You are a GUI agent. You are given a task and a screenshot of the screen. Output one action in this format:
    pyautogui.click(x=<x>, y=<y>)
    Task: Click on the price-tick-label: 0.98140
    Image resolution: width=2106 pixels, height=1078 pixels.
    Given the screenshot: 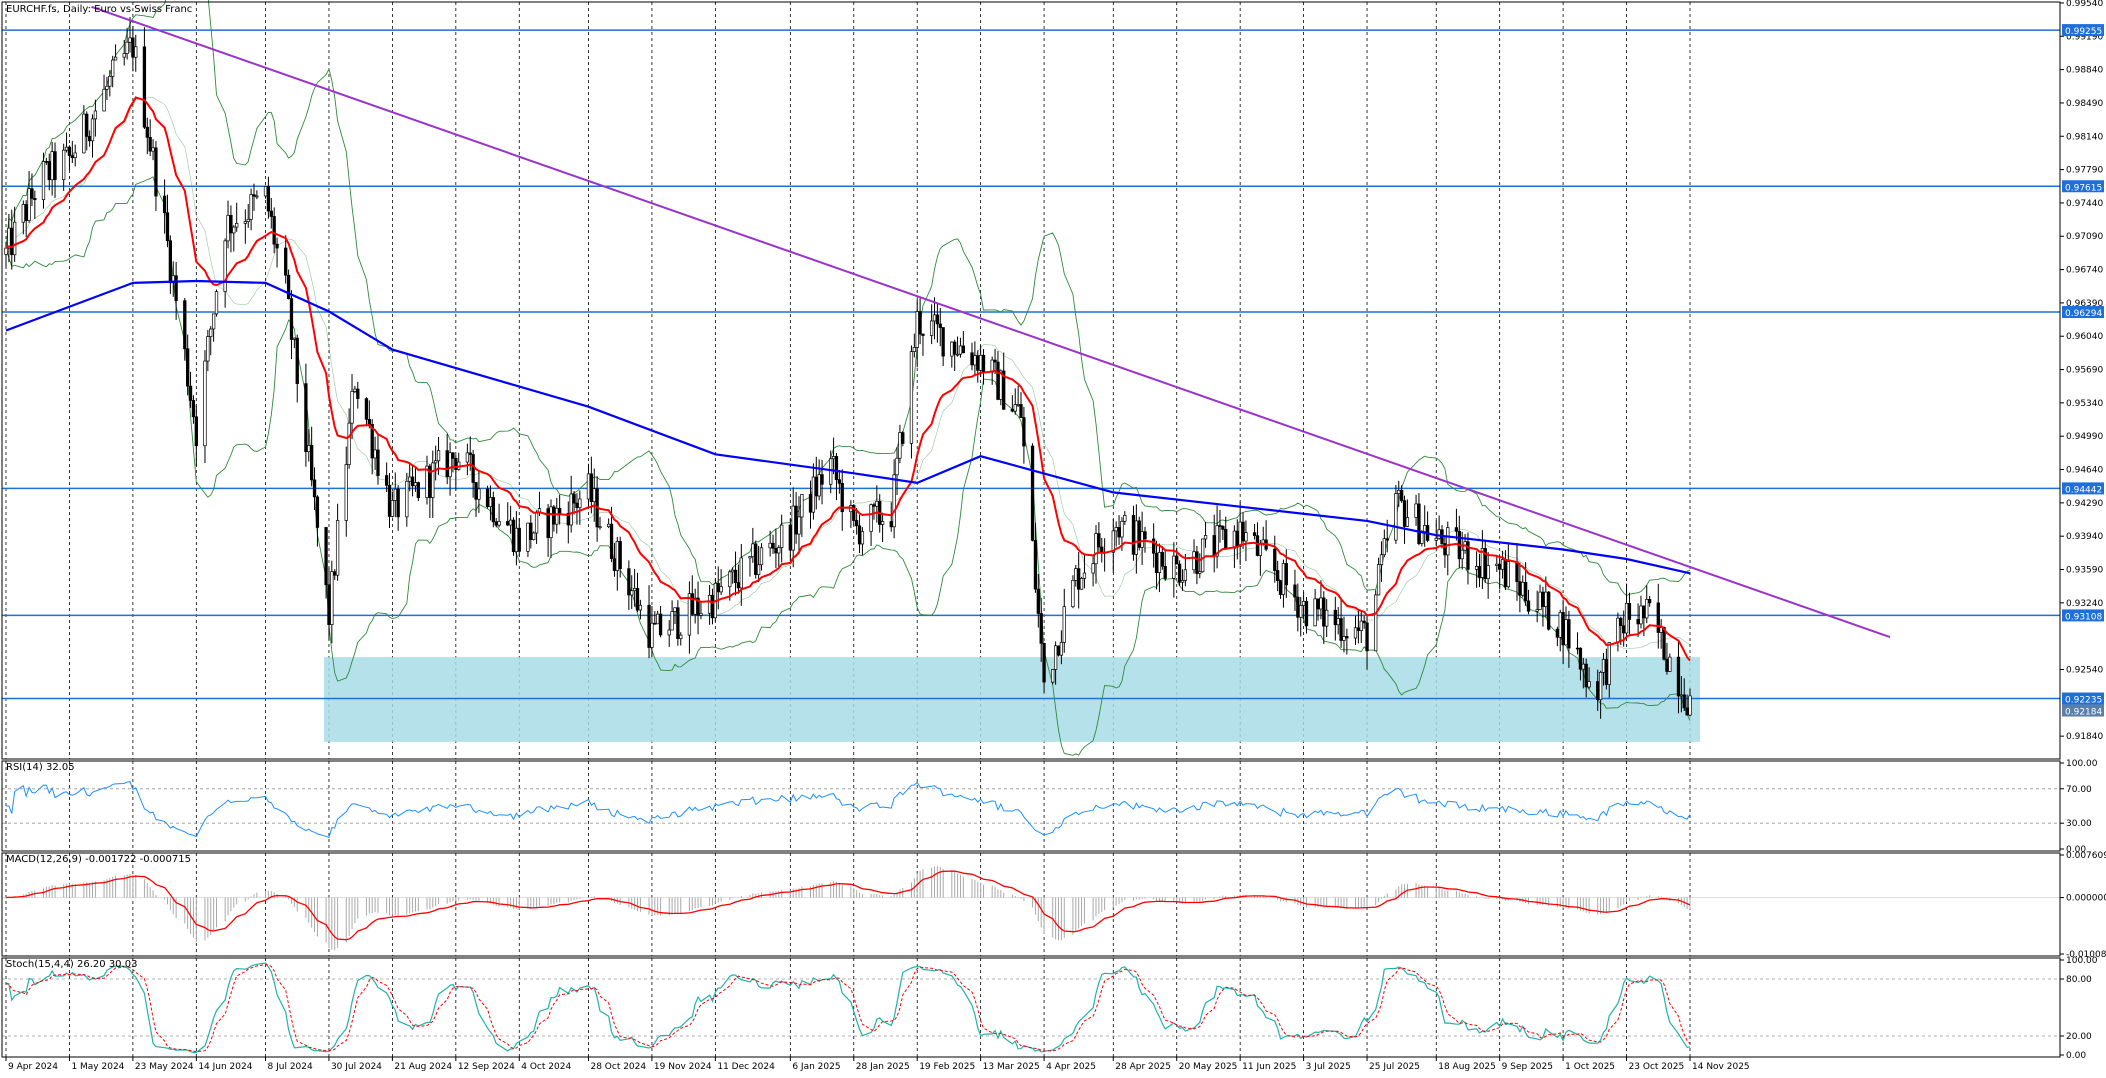 What is the action you would take?
    pyautogui.click(x=2084, y=137)
    